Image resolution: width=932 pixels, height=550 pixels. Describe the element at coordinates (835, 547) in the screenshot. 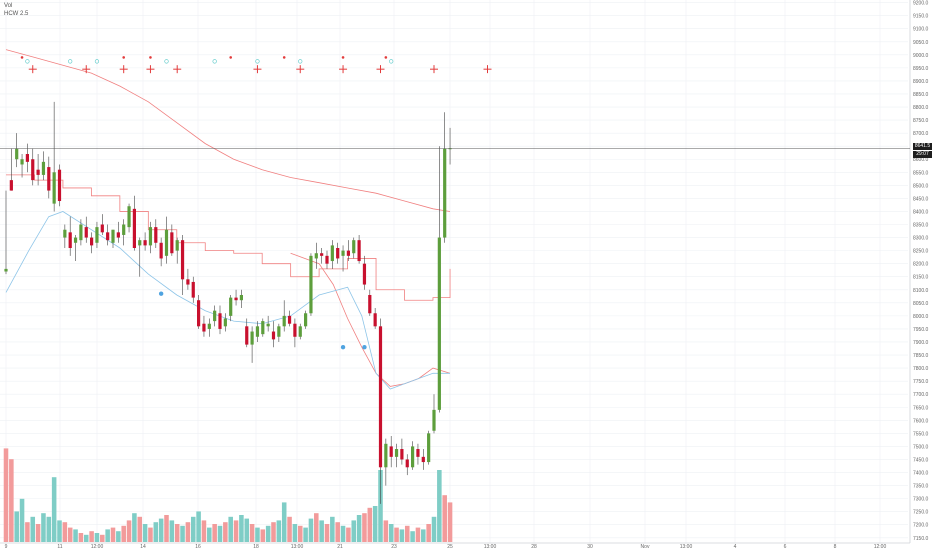

I see `x-tick-label: 8` at that location.